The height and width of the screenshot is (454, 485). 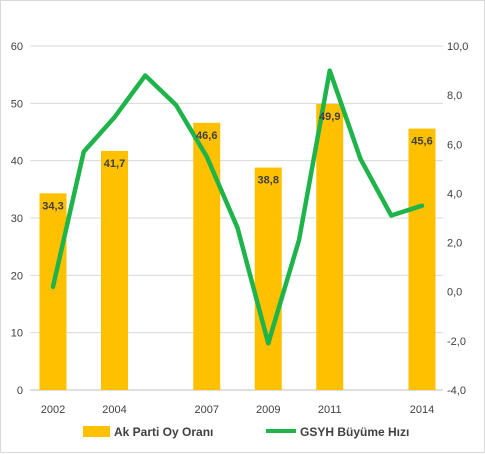 I want to click on y-right-tick-label: -4,0, so click(x=456, y=391).